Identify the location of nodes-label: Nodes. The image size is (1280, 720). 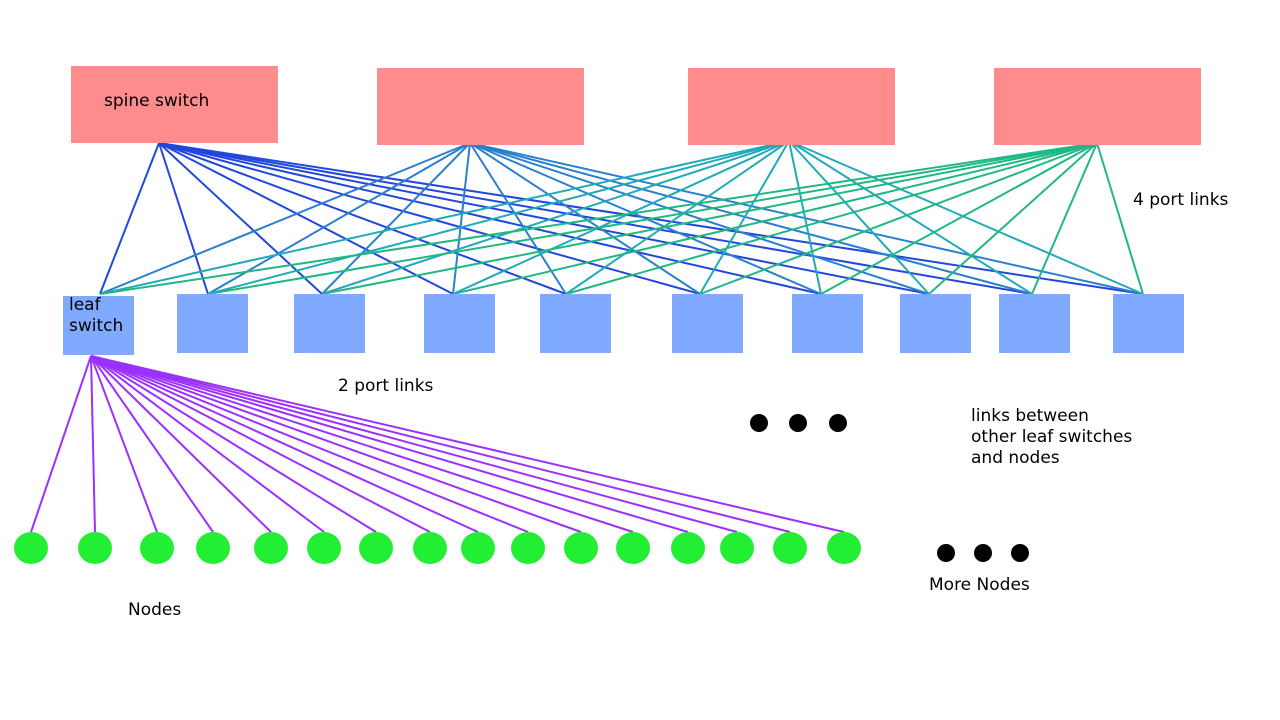
(154, 610).